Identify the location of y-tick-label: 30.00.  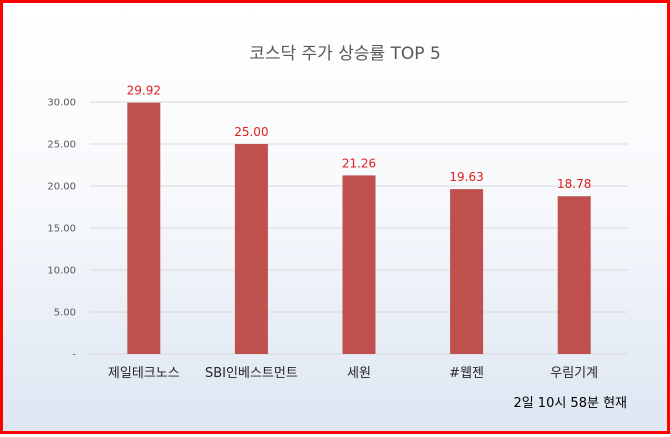
(61, 103).